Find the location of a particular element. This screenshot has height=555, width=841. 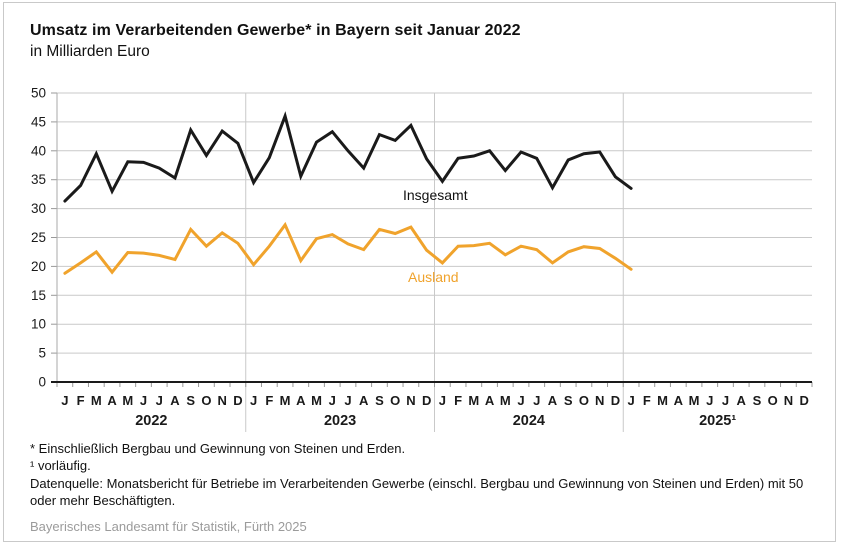

y-tick-label: 0 is located at coordinates (42, 382).